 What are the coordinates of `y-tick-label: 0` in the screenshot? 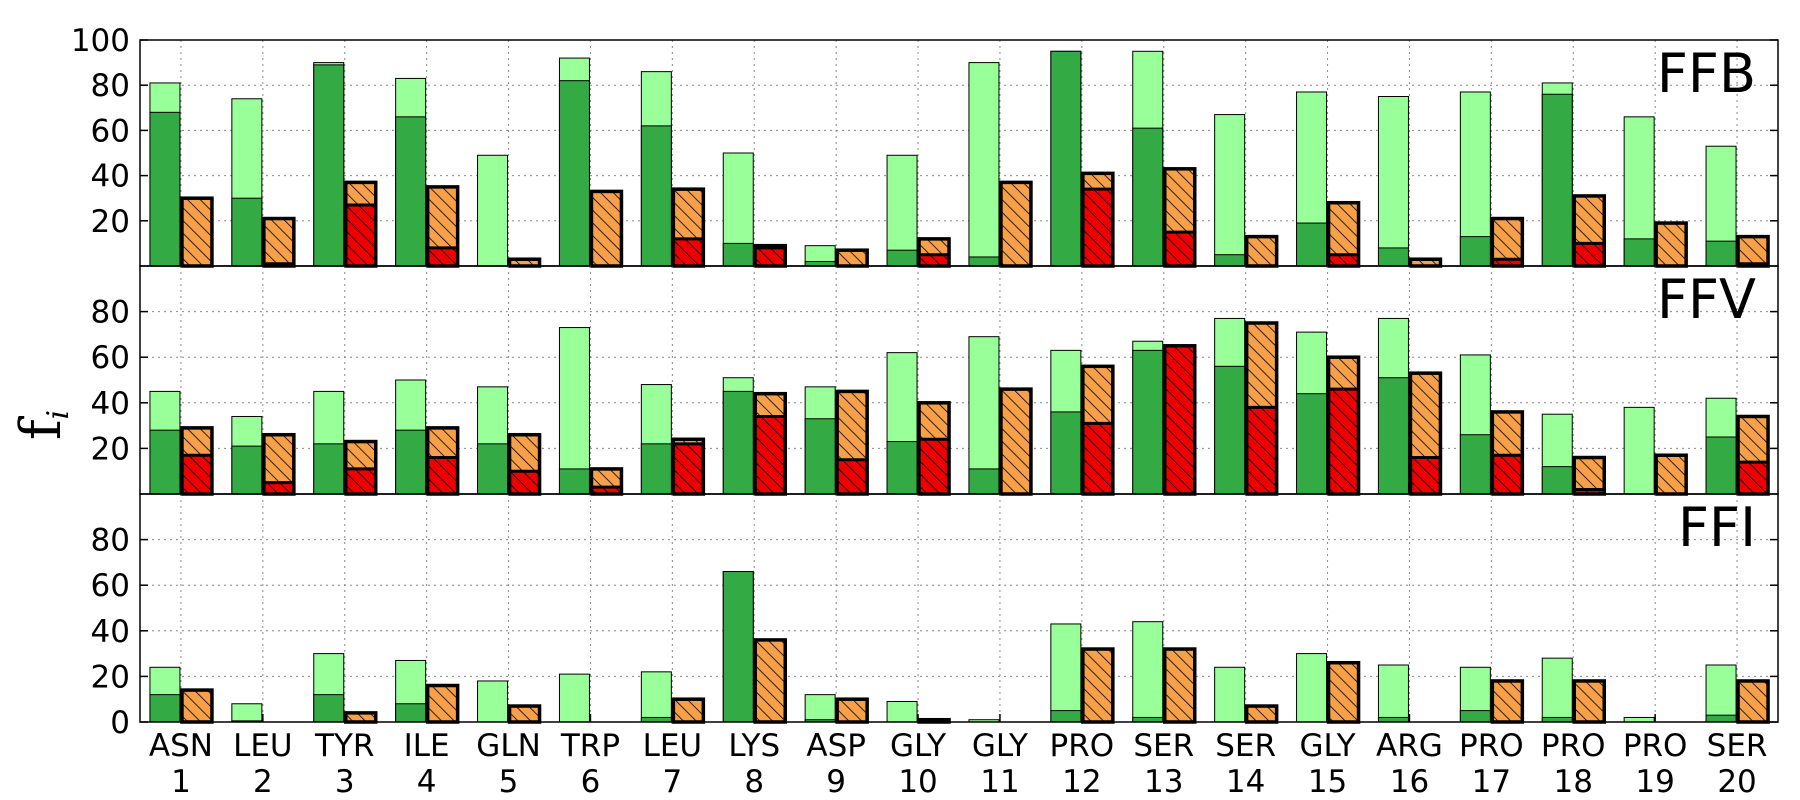 It's located at (120, 723).